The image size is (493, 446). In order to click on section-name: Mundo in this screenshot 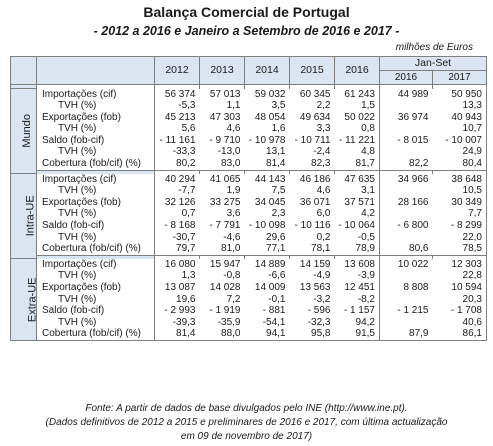, I will do `click(27, 131)`.